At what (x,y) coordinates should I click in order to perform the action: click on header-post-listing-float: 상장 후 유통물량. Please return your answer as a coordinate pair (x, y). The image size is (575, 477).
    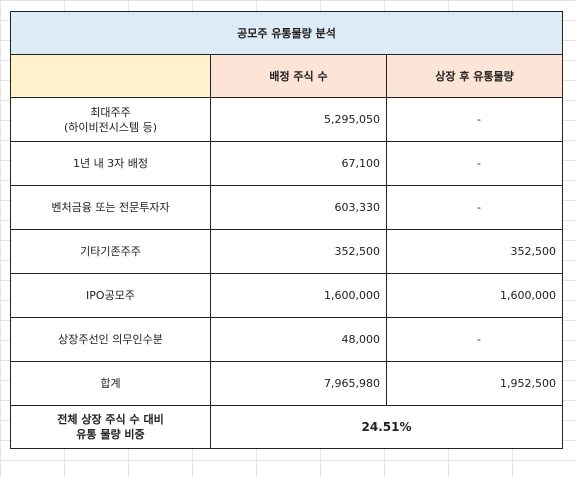
    Looking at the image, I should click on (474, 76).